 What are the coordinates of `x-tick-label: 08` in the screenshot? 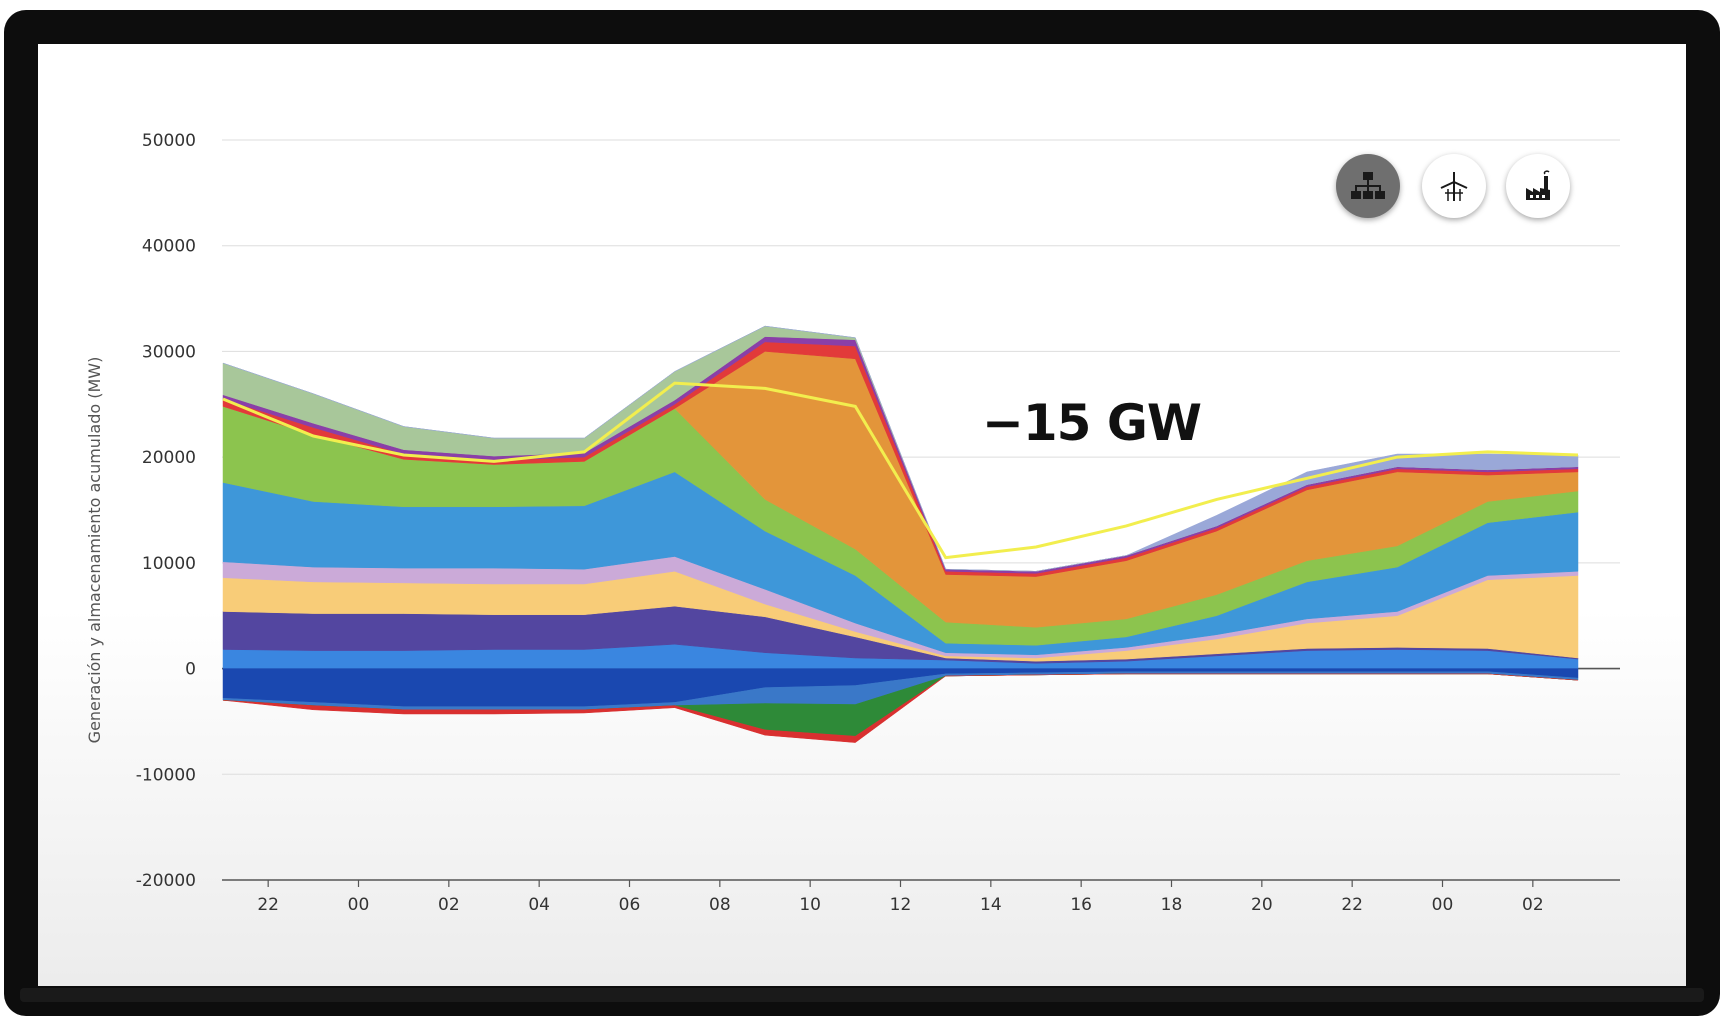 It's located at (720, 905).